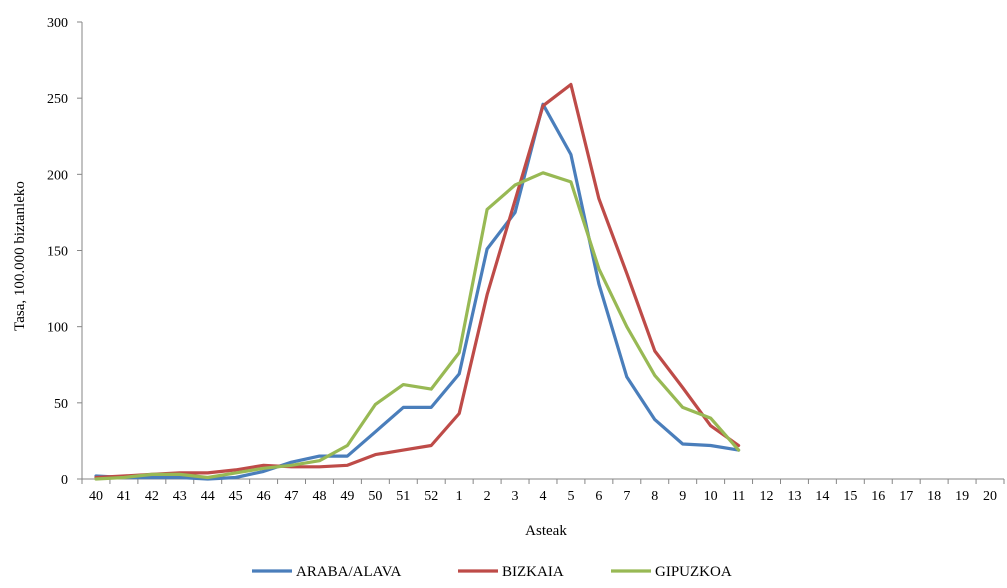  What do you see at coordinates (319, 496) in the screenshot?
I see `x-tick-label: 48` at bounding box center [319, 496].